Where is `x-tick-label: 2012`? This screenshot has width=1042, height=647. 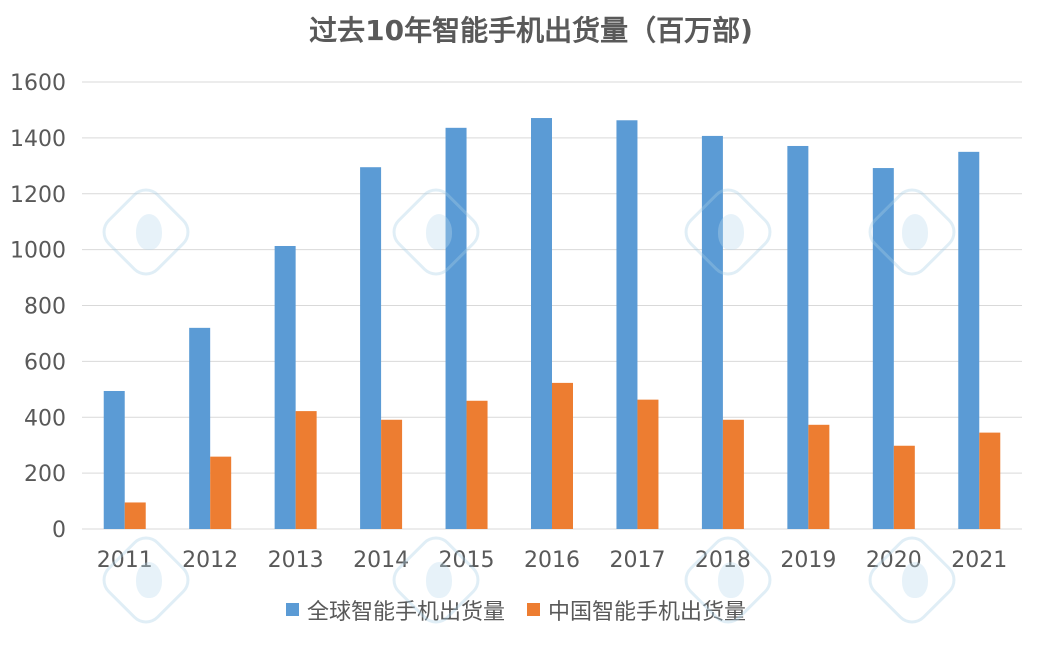
x-tick-label: 2012 is located at coordinates (210, 560).